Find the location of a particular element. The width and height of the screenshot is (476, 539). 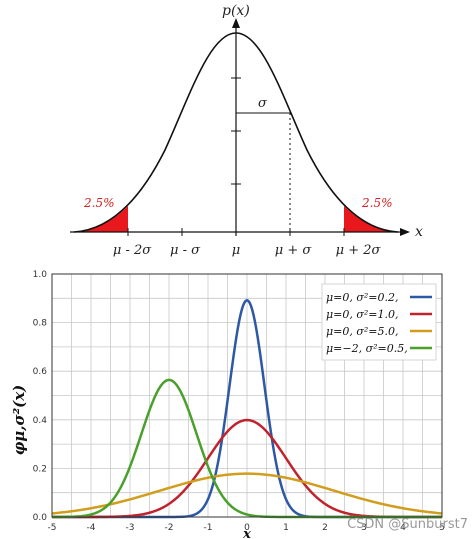

y-tick-label: 1.0 is located at coordinates (40, 275).